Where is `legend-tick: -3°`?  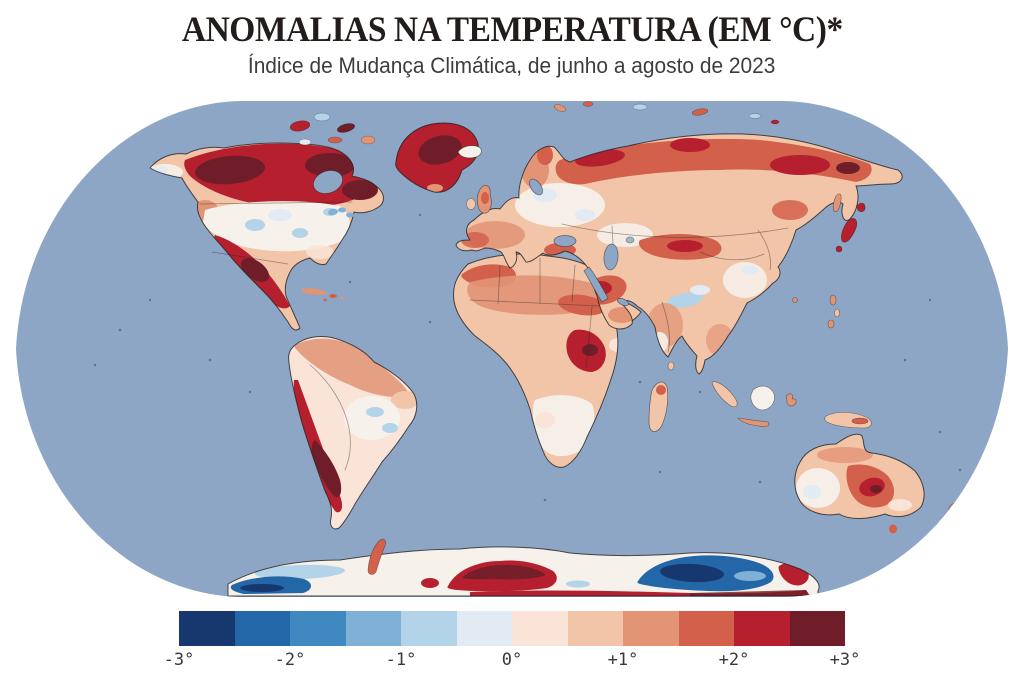 legend-tick: -3° is located at coordinates (179, 660).